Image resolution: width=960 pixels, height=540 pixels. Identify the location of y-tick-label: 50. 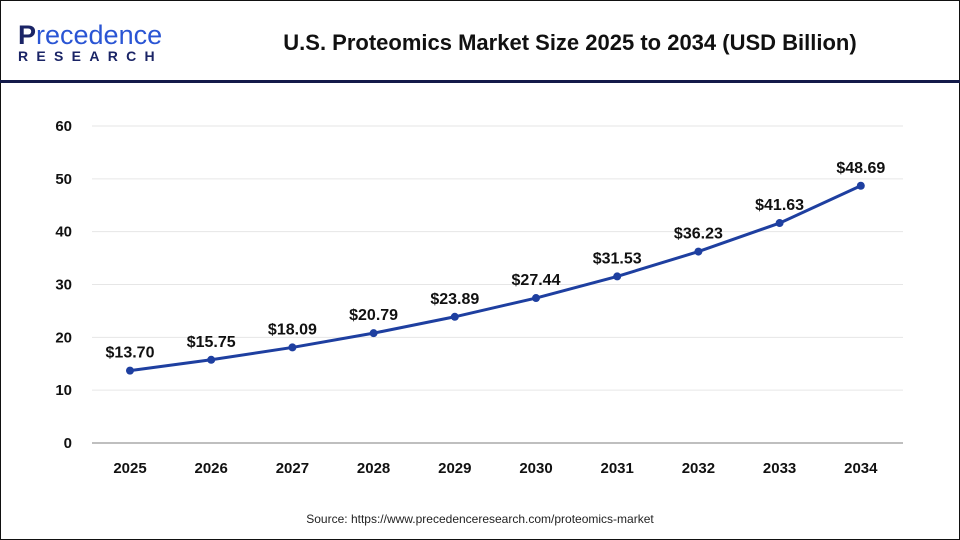
(63, 179).